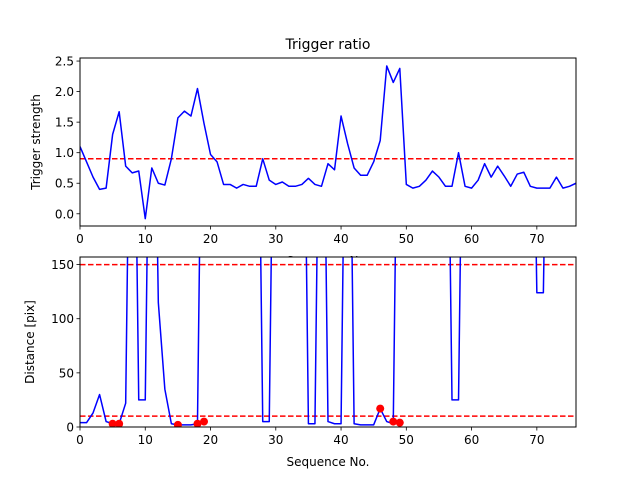 Image resolution: width=640 pixels, height=480 pixels. Describe the element at coordinates (64, 92) in the screenshot. I see `y-tick-label: 2.0` at that location.